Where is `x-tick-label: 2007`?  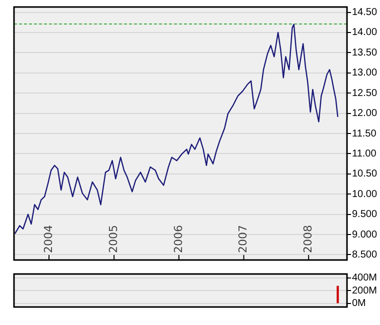 x-tick-label: 2007 is located at coordinates (243, 239).